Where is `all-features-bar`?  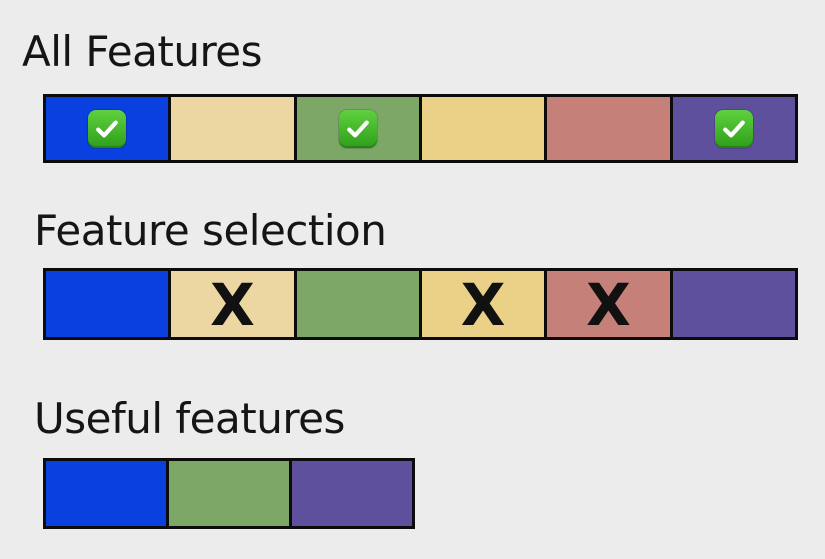
all-features-bar is located at coordinates (420, 128).